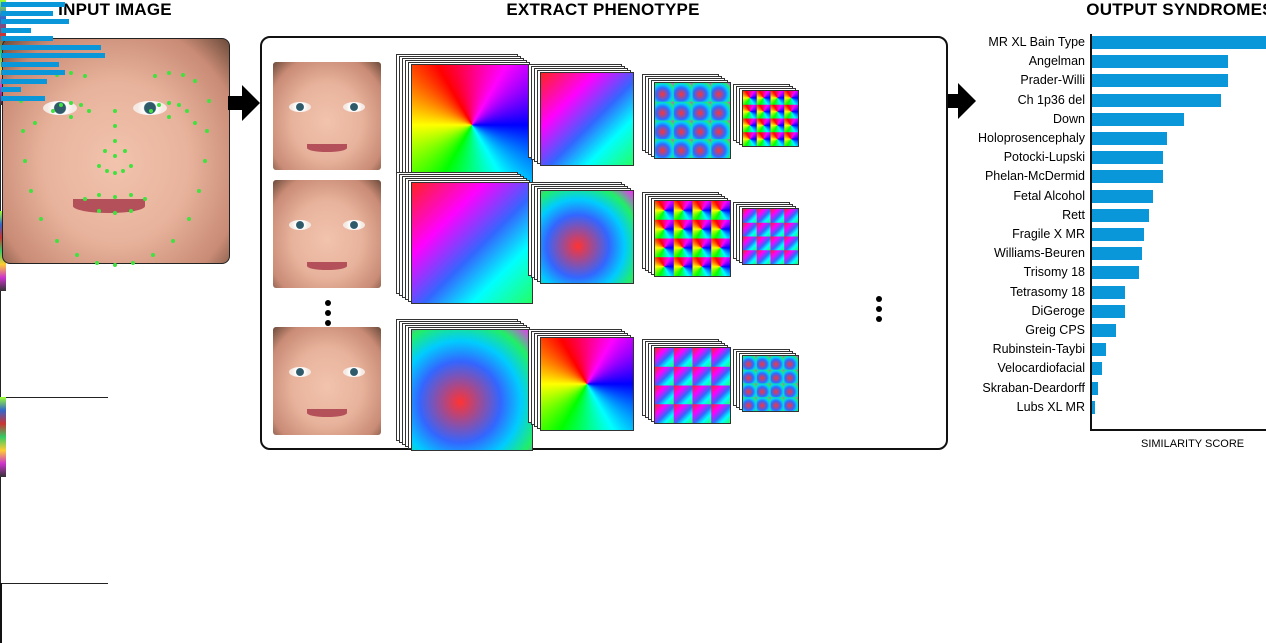 This screenshot has width=1266, height=643. Describe the element at coordinates (1176, 9) in the screenshot. I see `output-syndromes-heading: OUTPUT SYNDROMES` at that location.